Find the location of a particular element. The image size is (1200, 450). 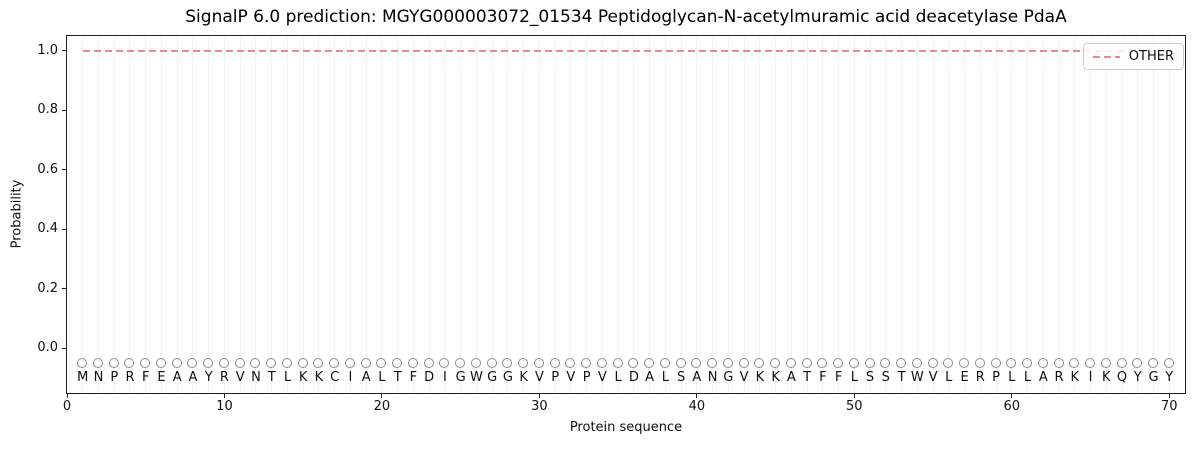

legend-dashed-line-sample is located at coordinates (1106, 56).